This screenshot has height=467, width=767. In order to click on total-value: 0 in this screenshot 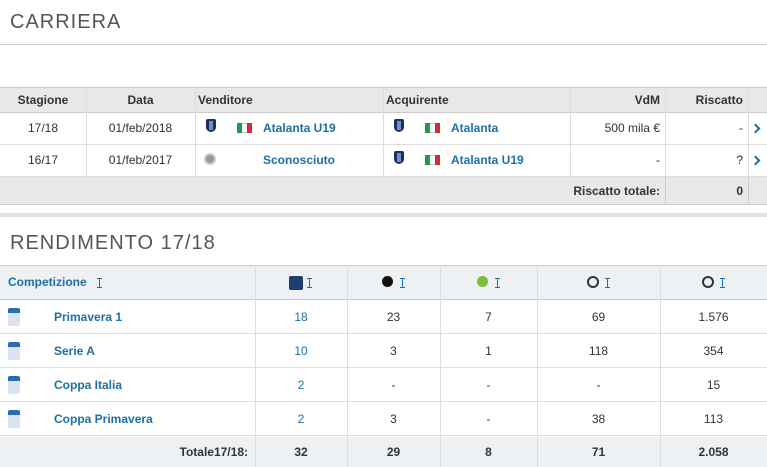, I will do `click(739, 191)`.